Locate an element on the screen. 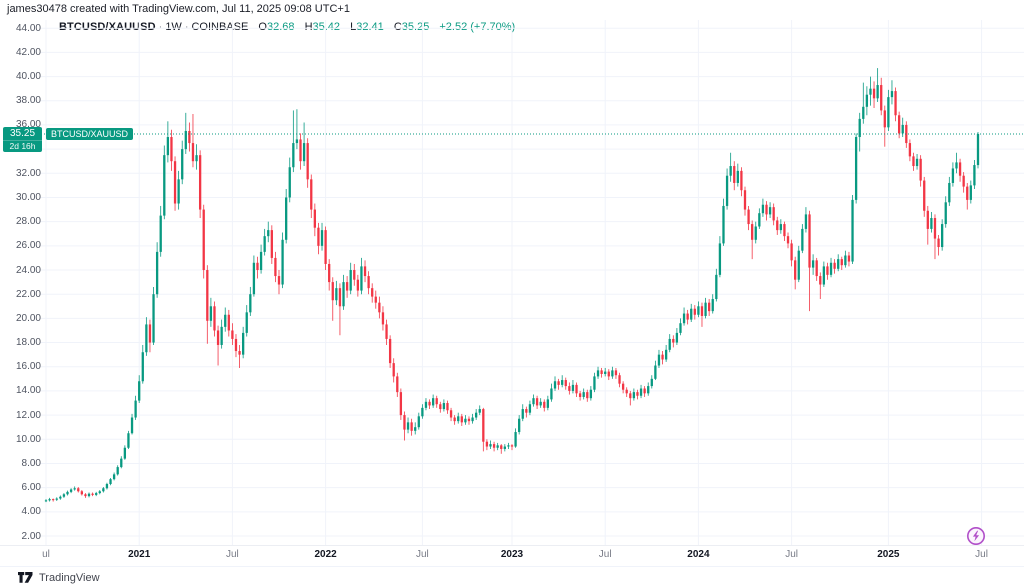 The width and height of the screenshot is (1024, 587). y-tick-label: 42.00 is located at coordinates (28, 52).